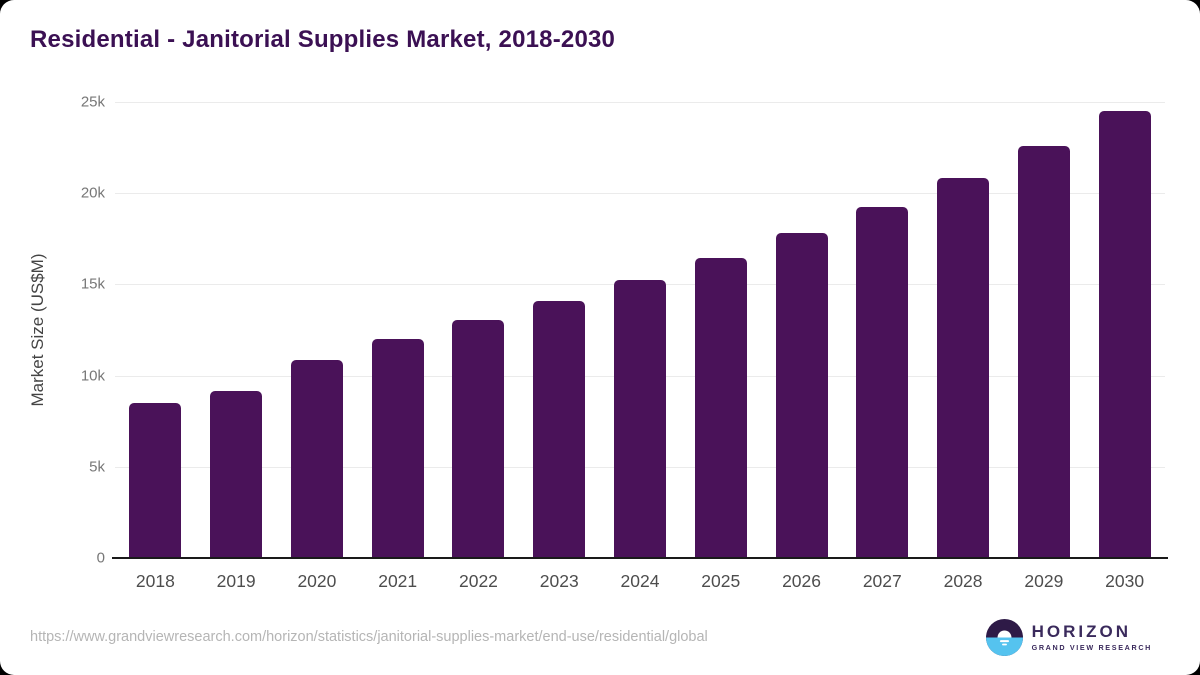 This screenshot has height=675, width=1200. Describe the element at coordinates (1081, 631) in the screenshot. I see `logo-title: HORIZON` at that location.